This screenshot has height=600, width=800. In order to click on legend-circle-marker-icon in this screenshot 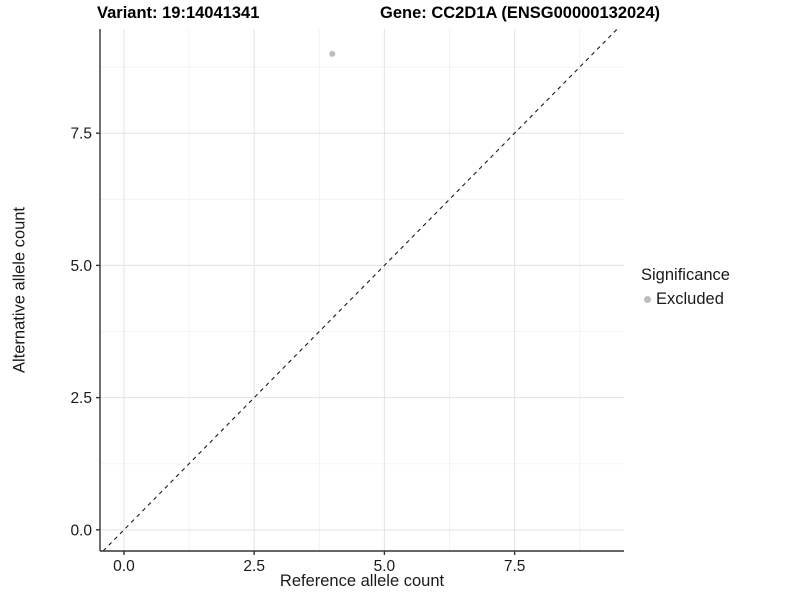, I will do `click(647, 299)`.